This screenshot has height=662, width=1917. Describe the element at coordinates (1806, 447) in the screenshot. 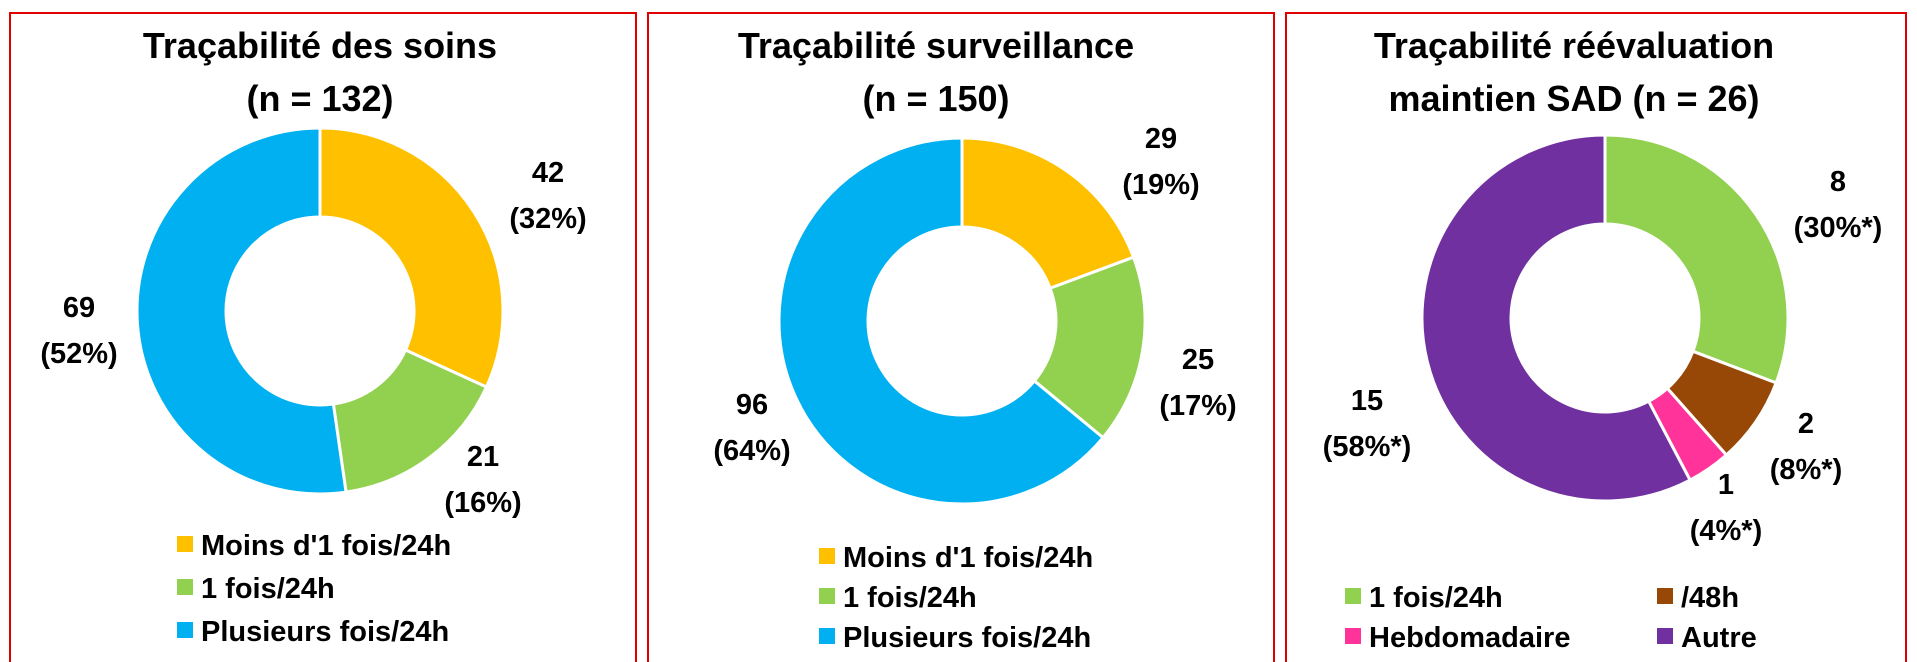

I see `data-label: 2 (8%*)` at that location.